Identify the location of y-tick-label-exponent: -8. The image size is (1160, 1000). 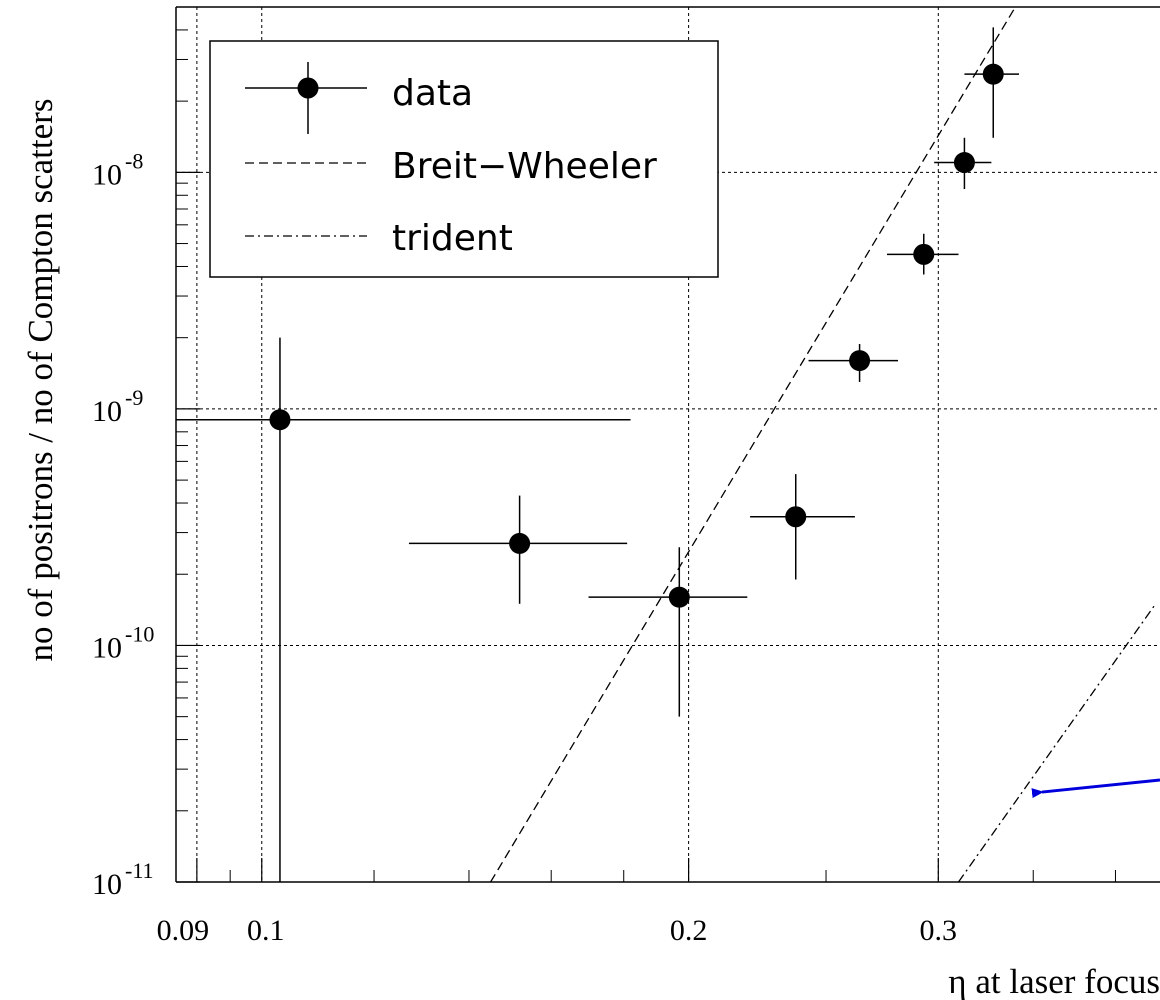
(134, 160).